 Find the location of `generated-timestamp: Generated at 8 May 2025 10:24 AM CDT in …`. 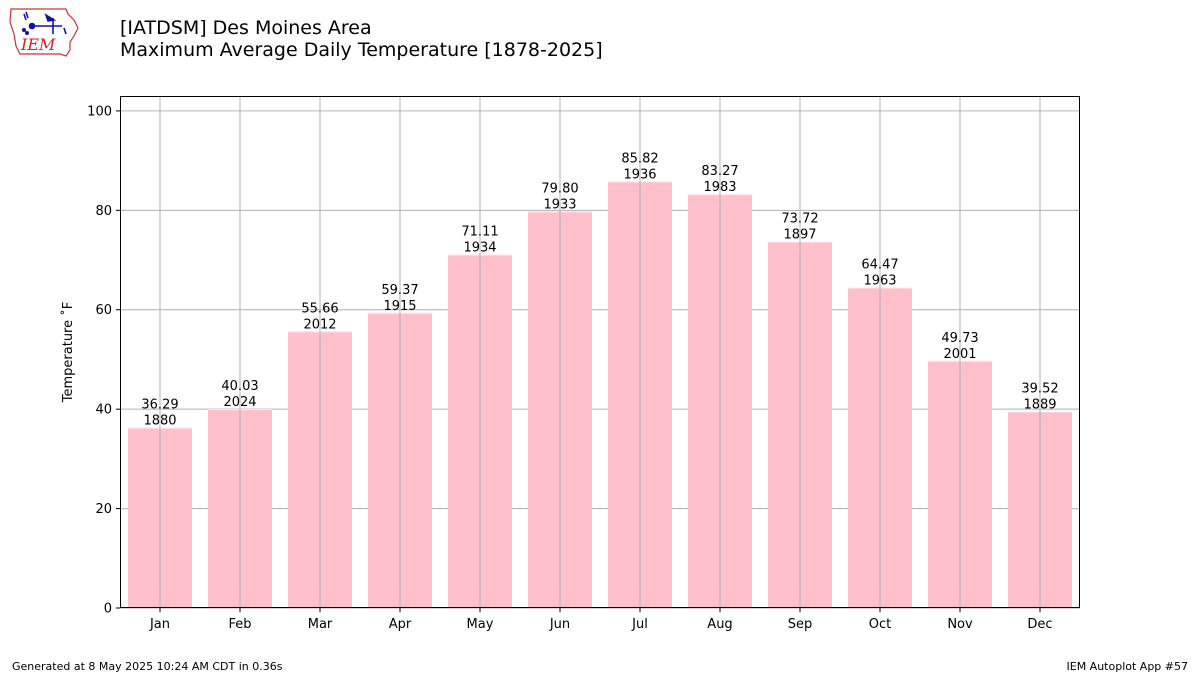

generated-timestamp: Generated at 8 May 2025 10:24 AM CDT in … is located at coordinates (147, 666).